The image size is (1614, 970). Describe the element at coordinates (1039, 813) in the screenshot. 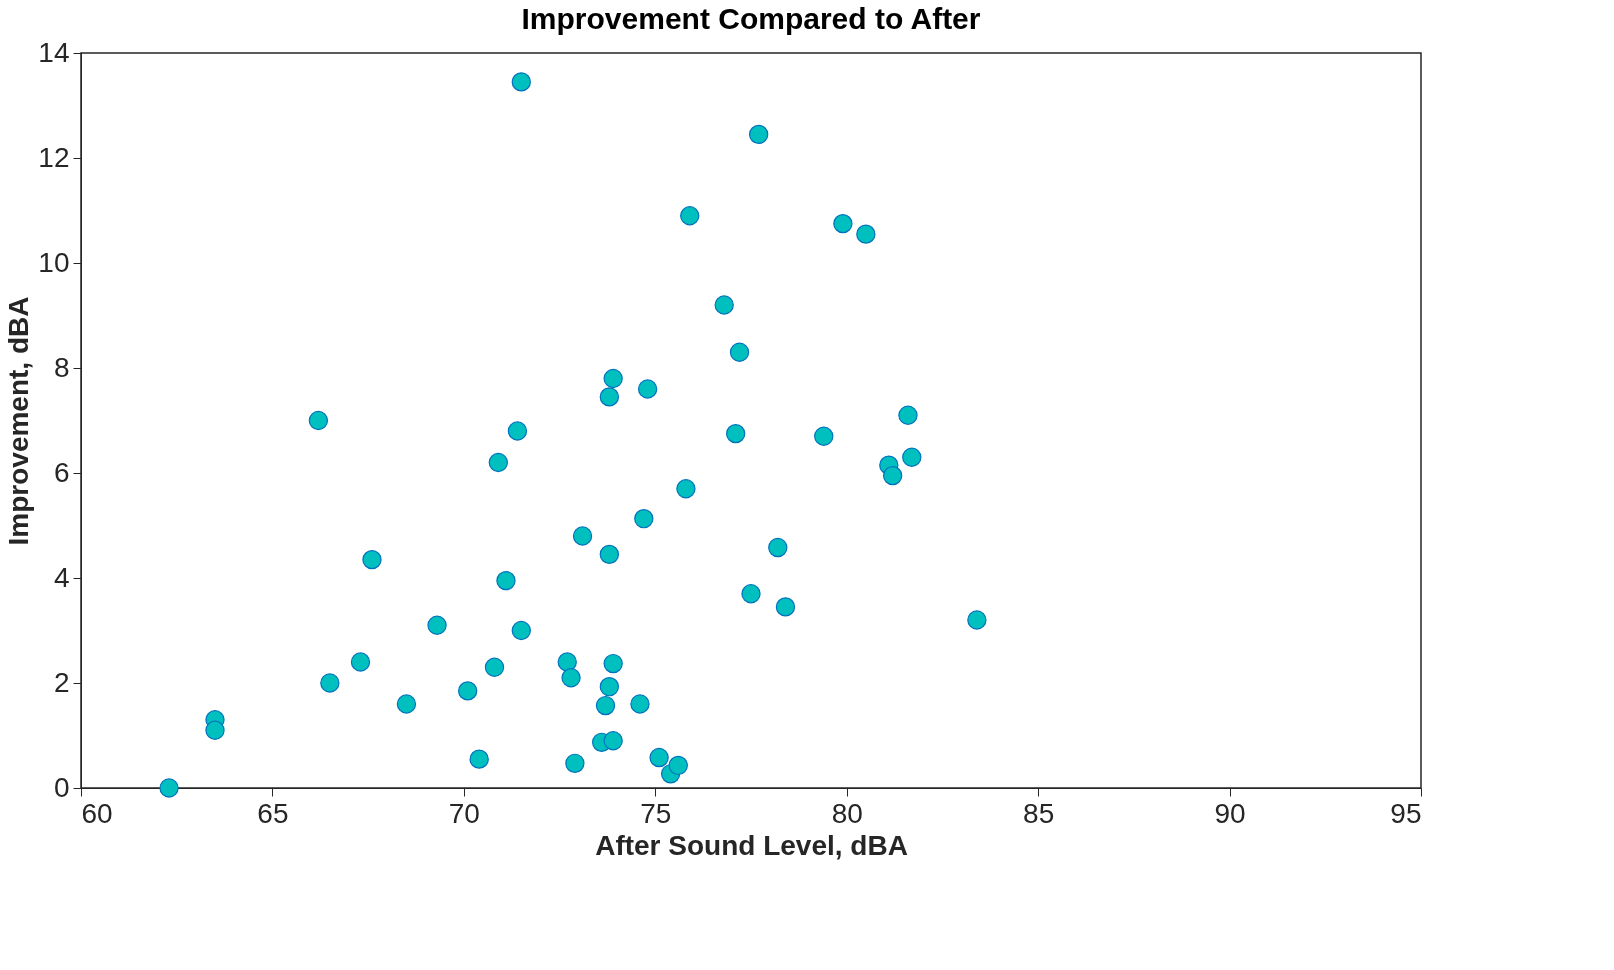

I see `x-tick-label: 85` at that location.